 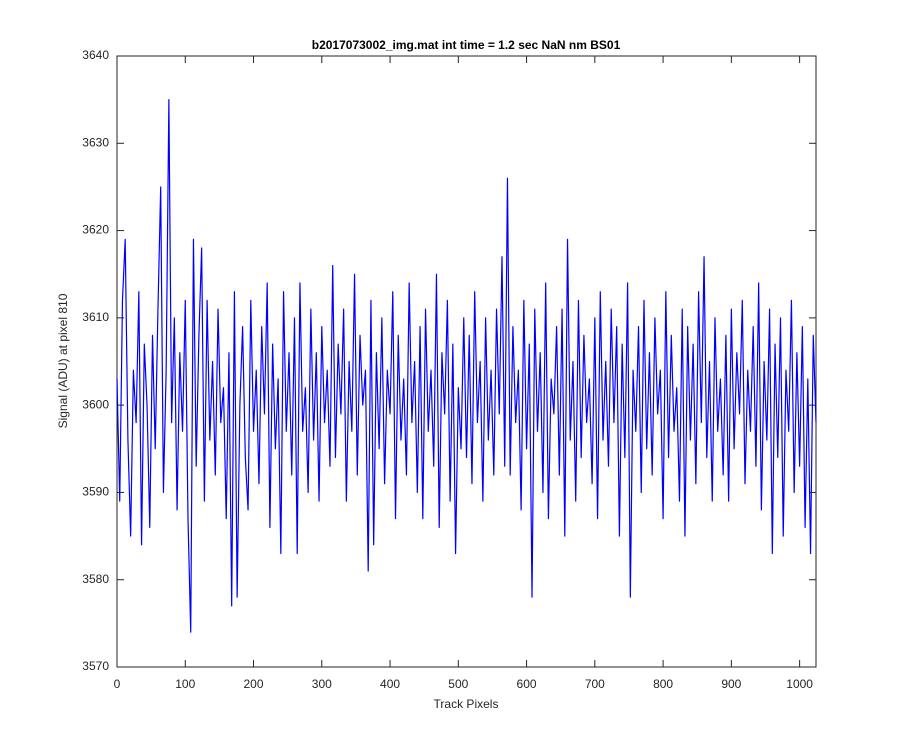 What do you see at coordinates (63, 360) in the screenshot?
I see `y-axis-label: Signal (ADU) at pixel 810` at bounding box center [63, 360].